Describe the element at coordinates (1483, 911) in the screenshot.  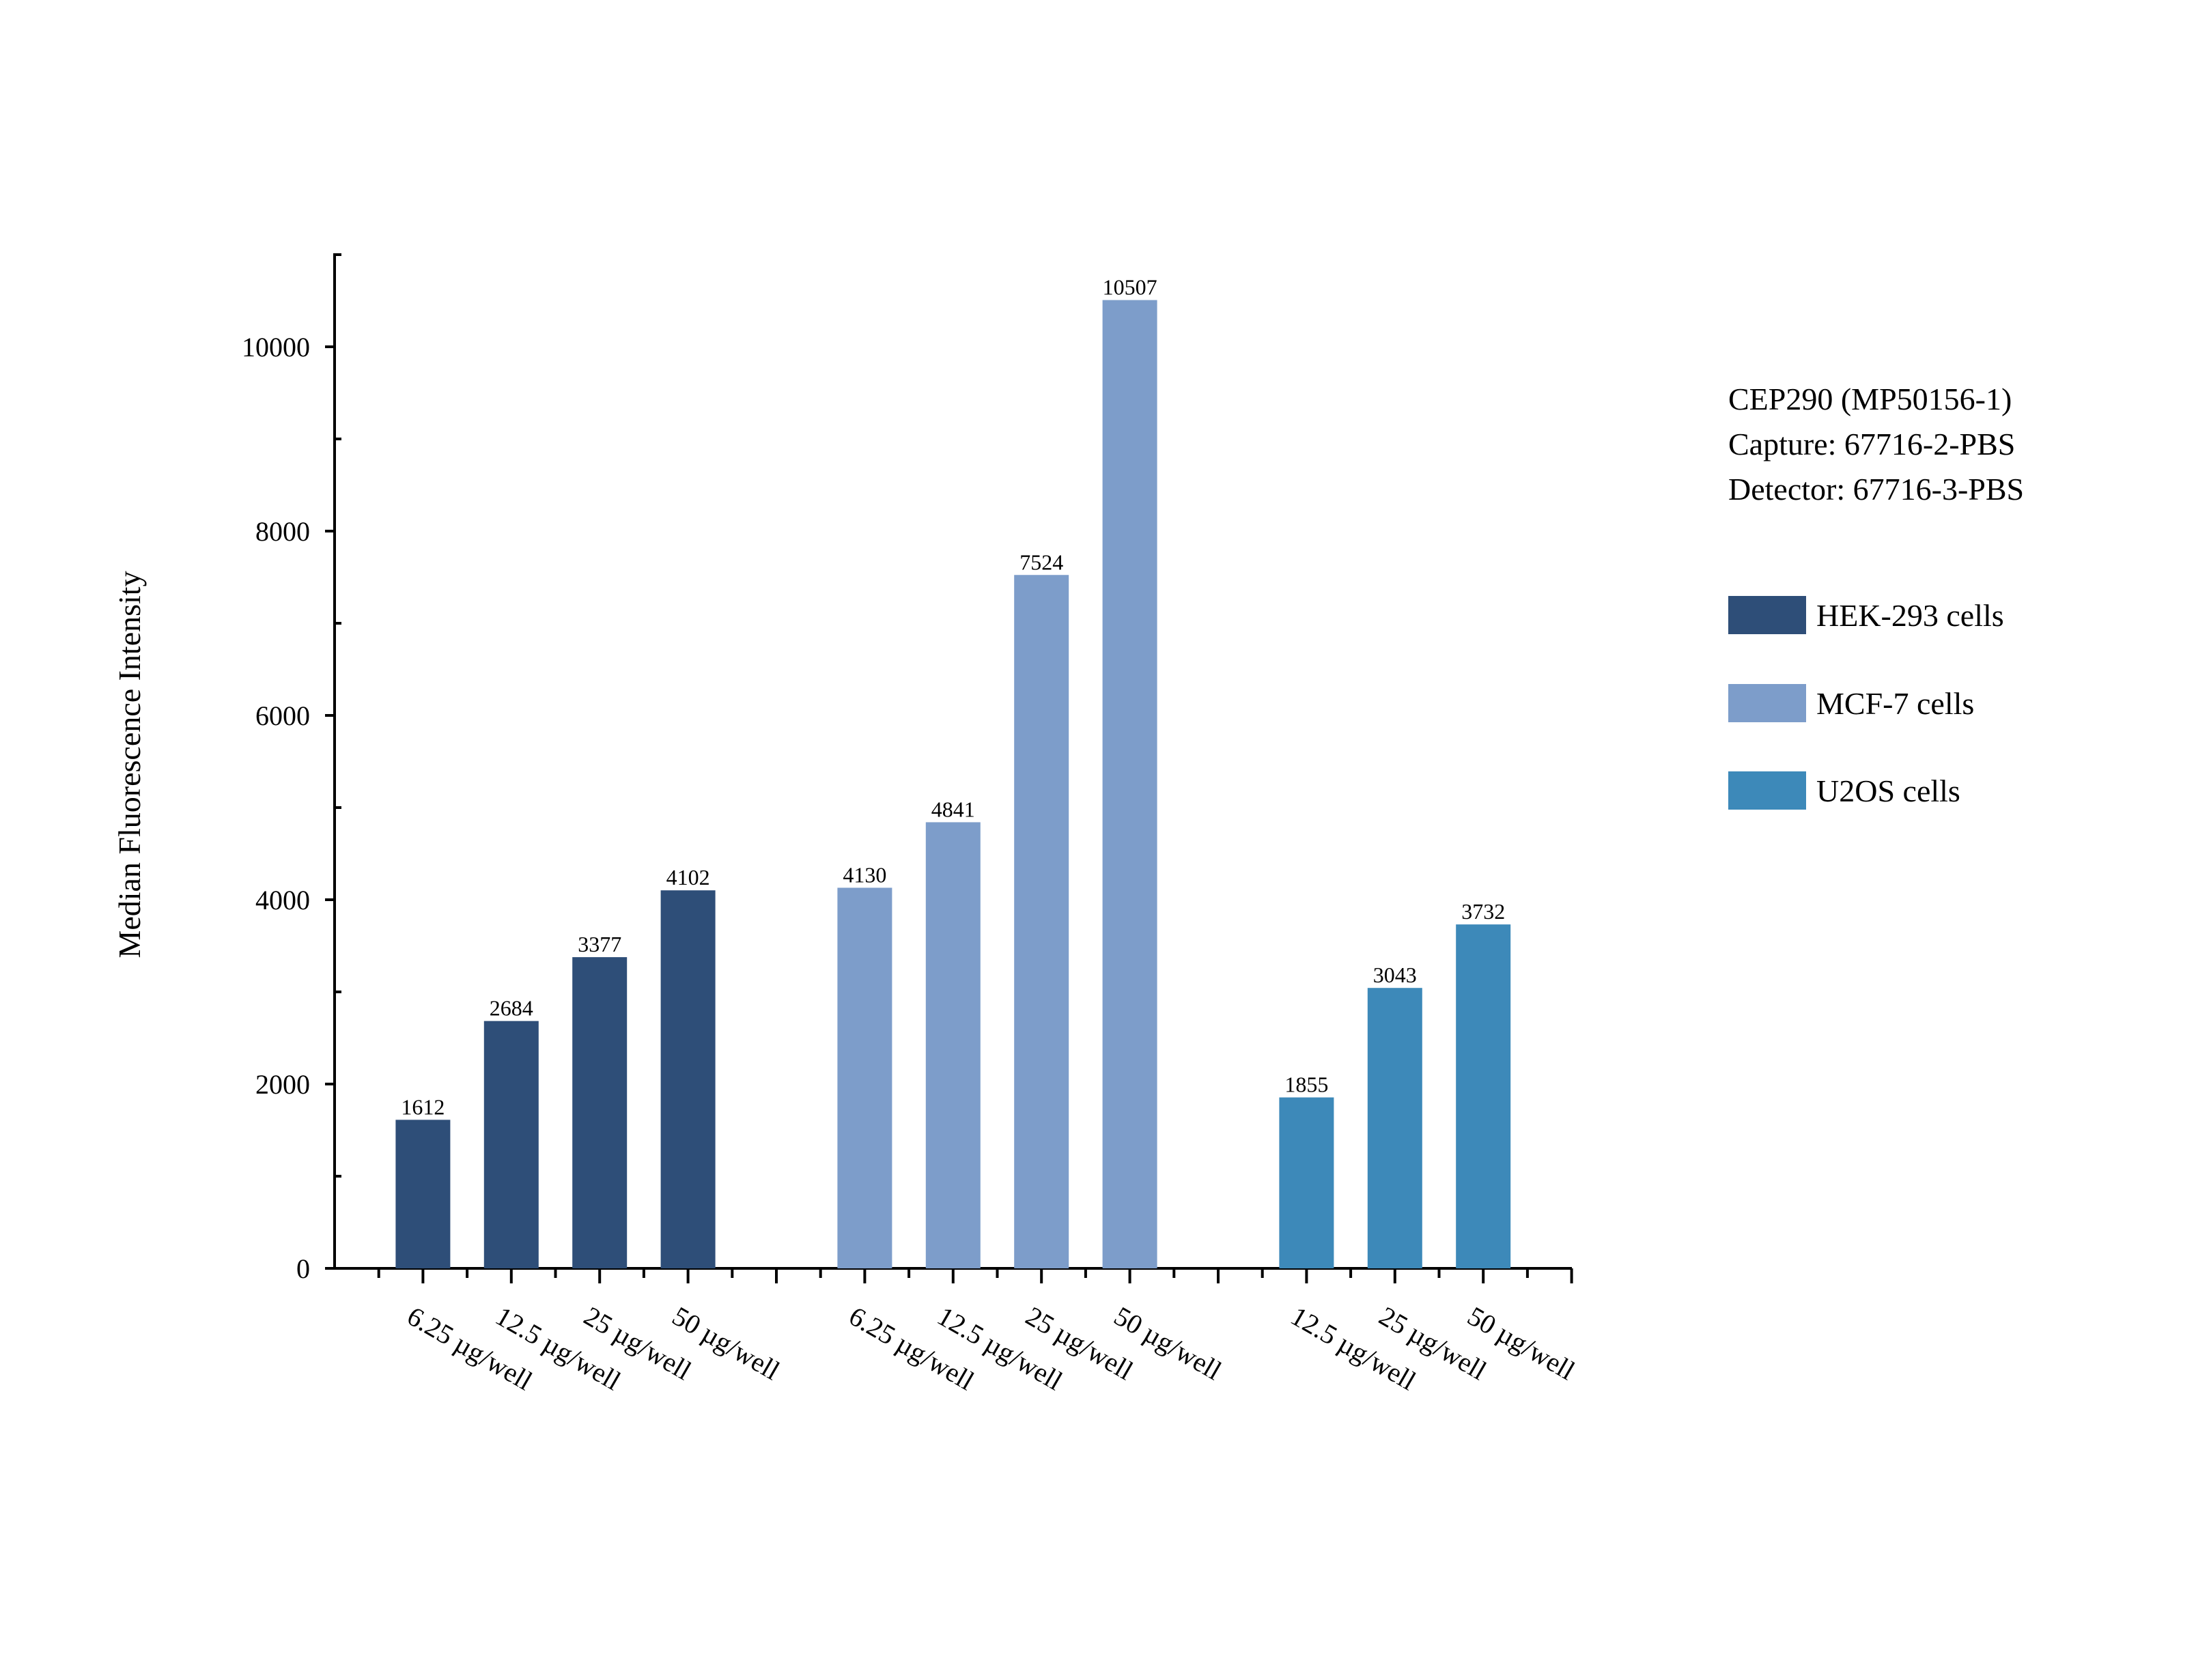
I see `data-label: 3732` at that location.